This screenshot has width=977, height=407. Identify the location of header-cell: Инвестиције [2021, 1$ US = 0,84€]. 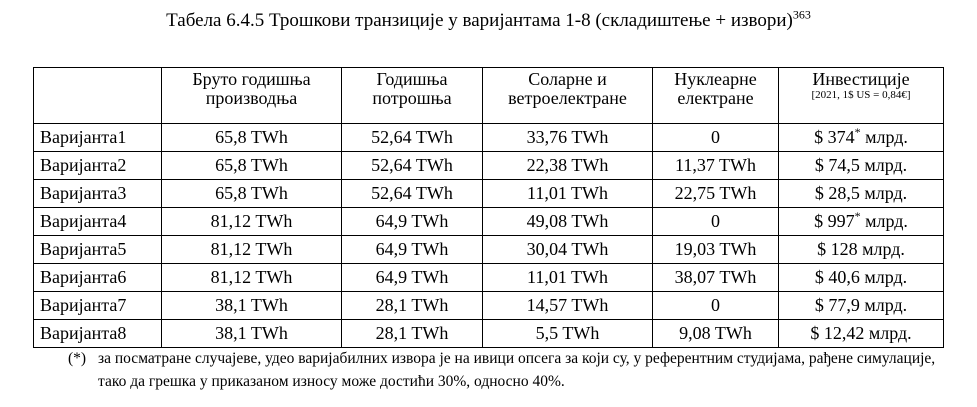
(861, 95).